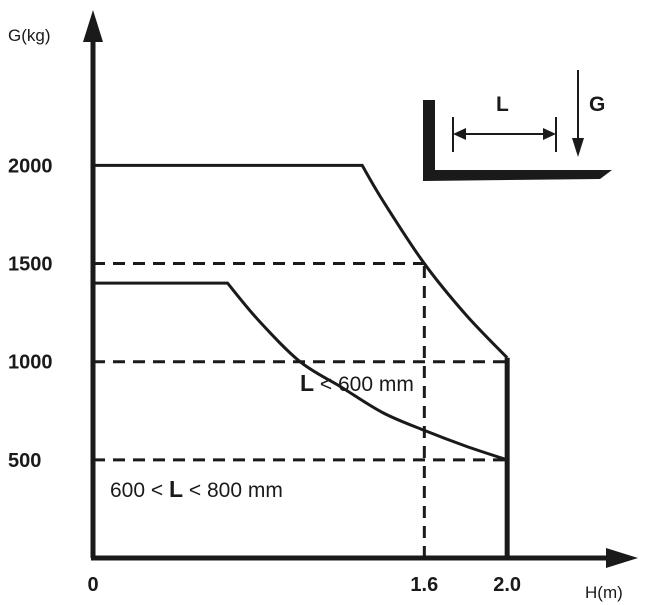  I want to click on load-arrow-icon, so click(578, 147).